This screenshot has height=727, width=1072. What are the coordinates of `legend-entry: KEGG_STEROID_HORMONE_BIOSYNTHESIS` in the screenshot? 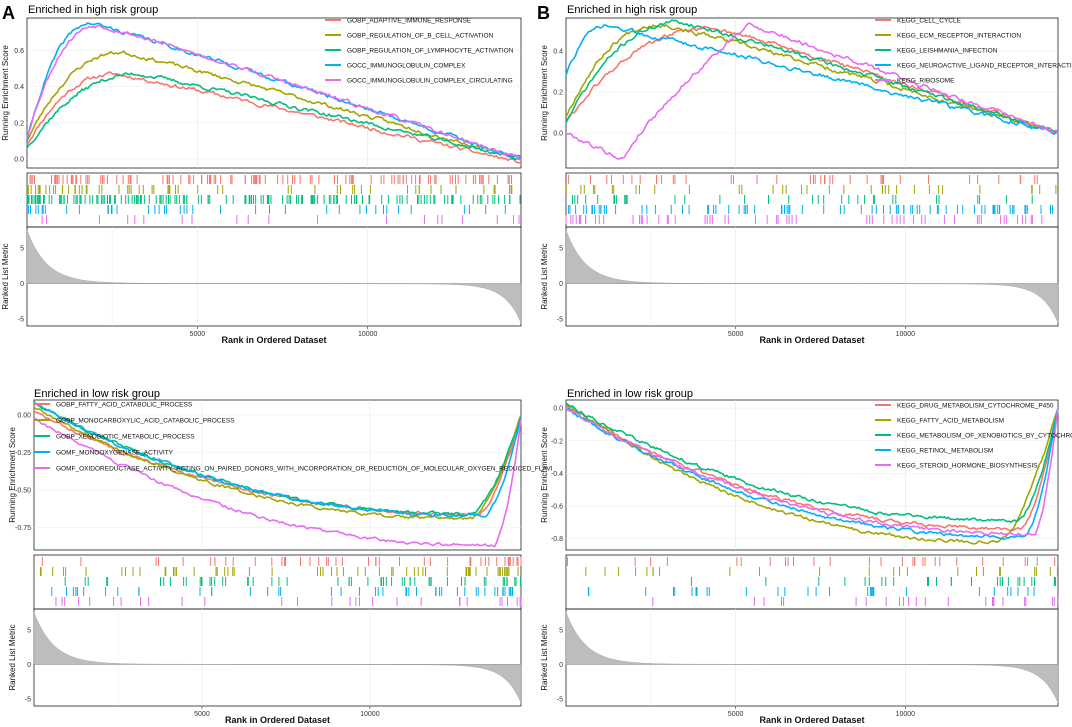 It's located at (967, 465).